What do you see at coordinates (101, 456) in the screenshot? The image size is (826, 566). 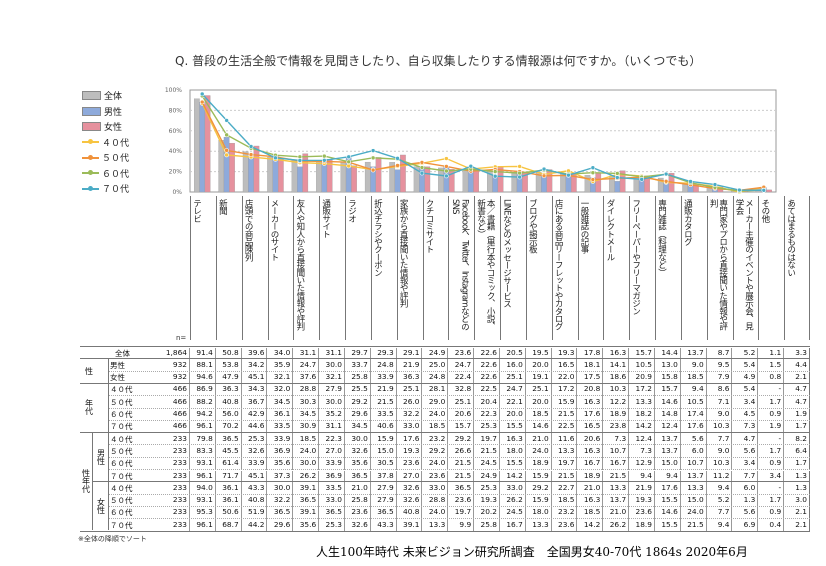 I see `subgroup-label: 男性` at bounding box center [101, 456].